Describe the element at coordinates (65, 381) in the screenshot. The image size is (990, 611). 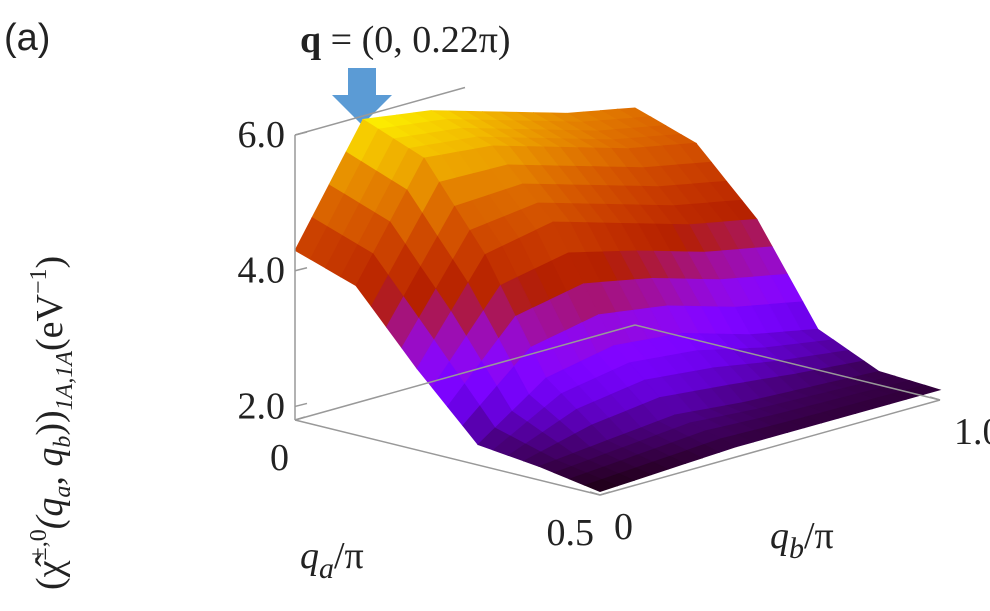
I see `label-part: 1A,1A` at that location.